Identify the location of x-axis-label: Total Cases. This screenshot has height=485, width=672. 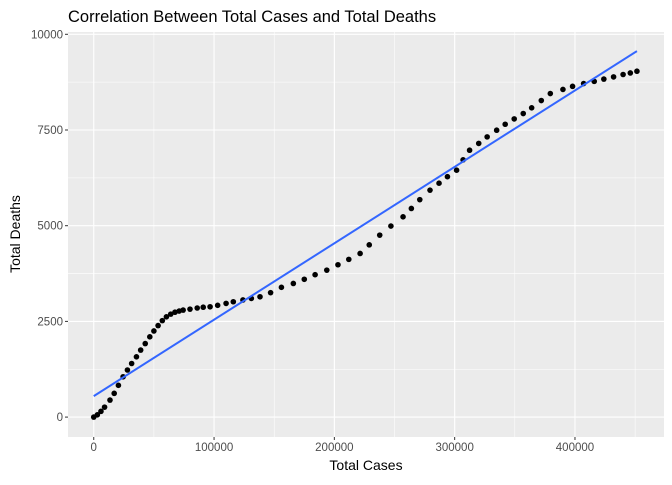
(365, 465).